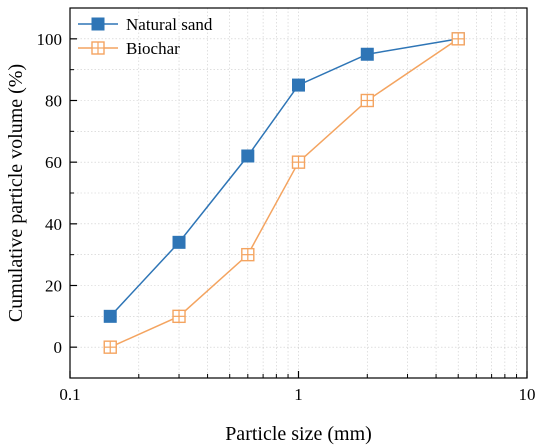 The image size is (550, 448). Describe the element at coordinates (16, 193) in the screenshot. I see `y-axis-label: Cumulative particle volume (%)` at that location.